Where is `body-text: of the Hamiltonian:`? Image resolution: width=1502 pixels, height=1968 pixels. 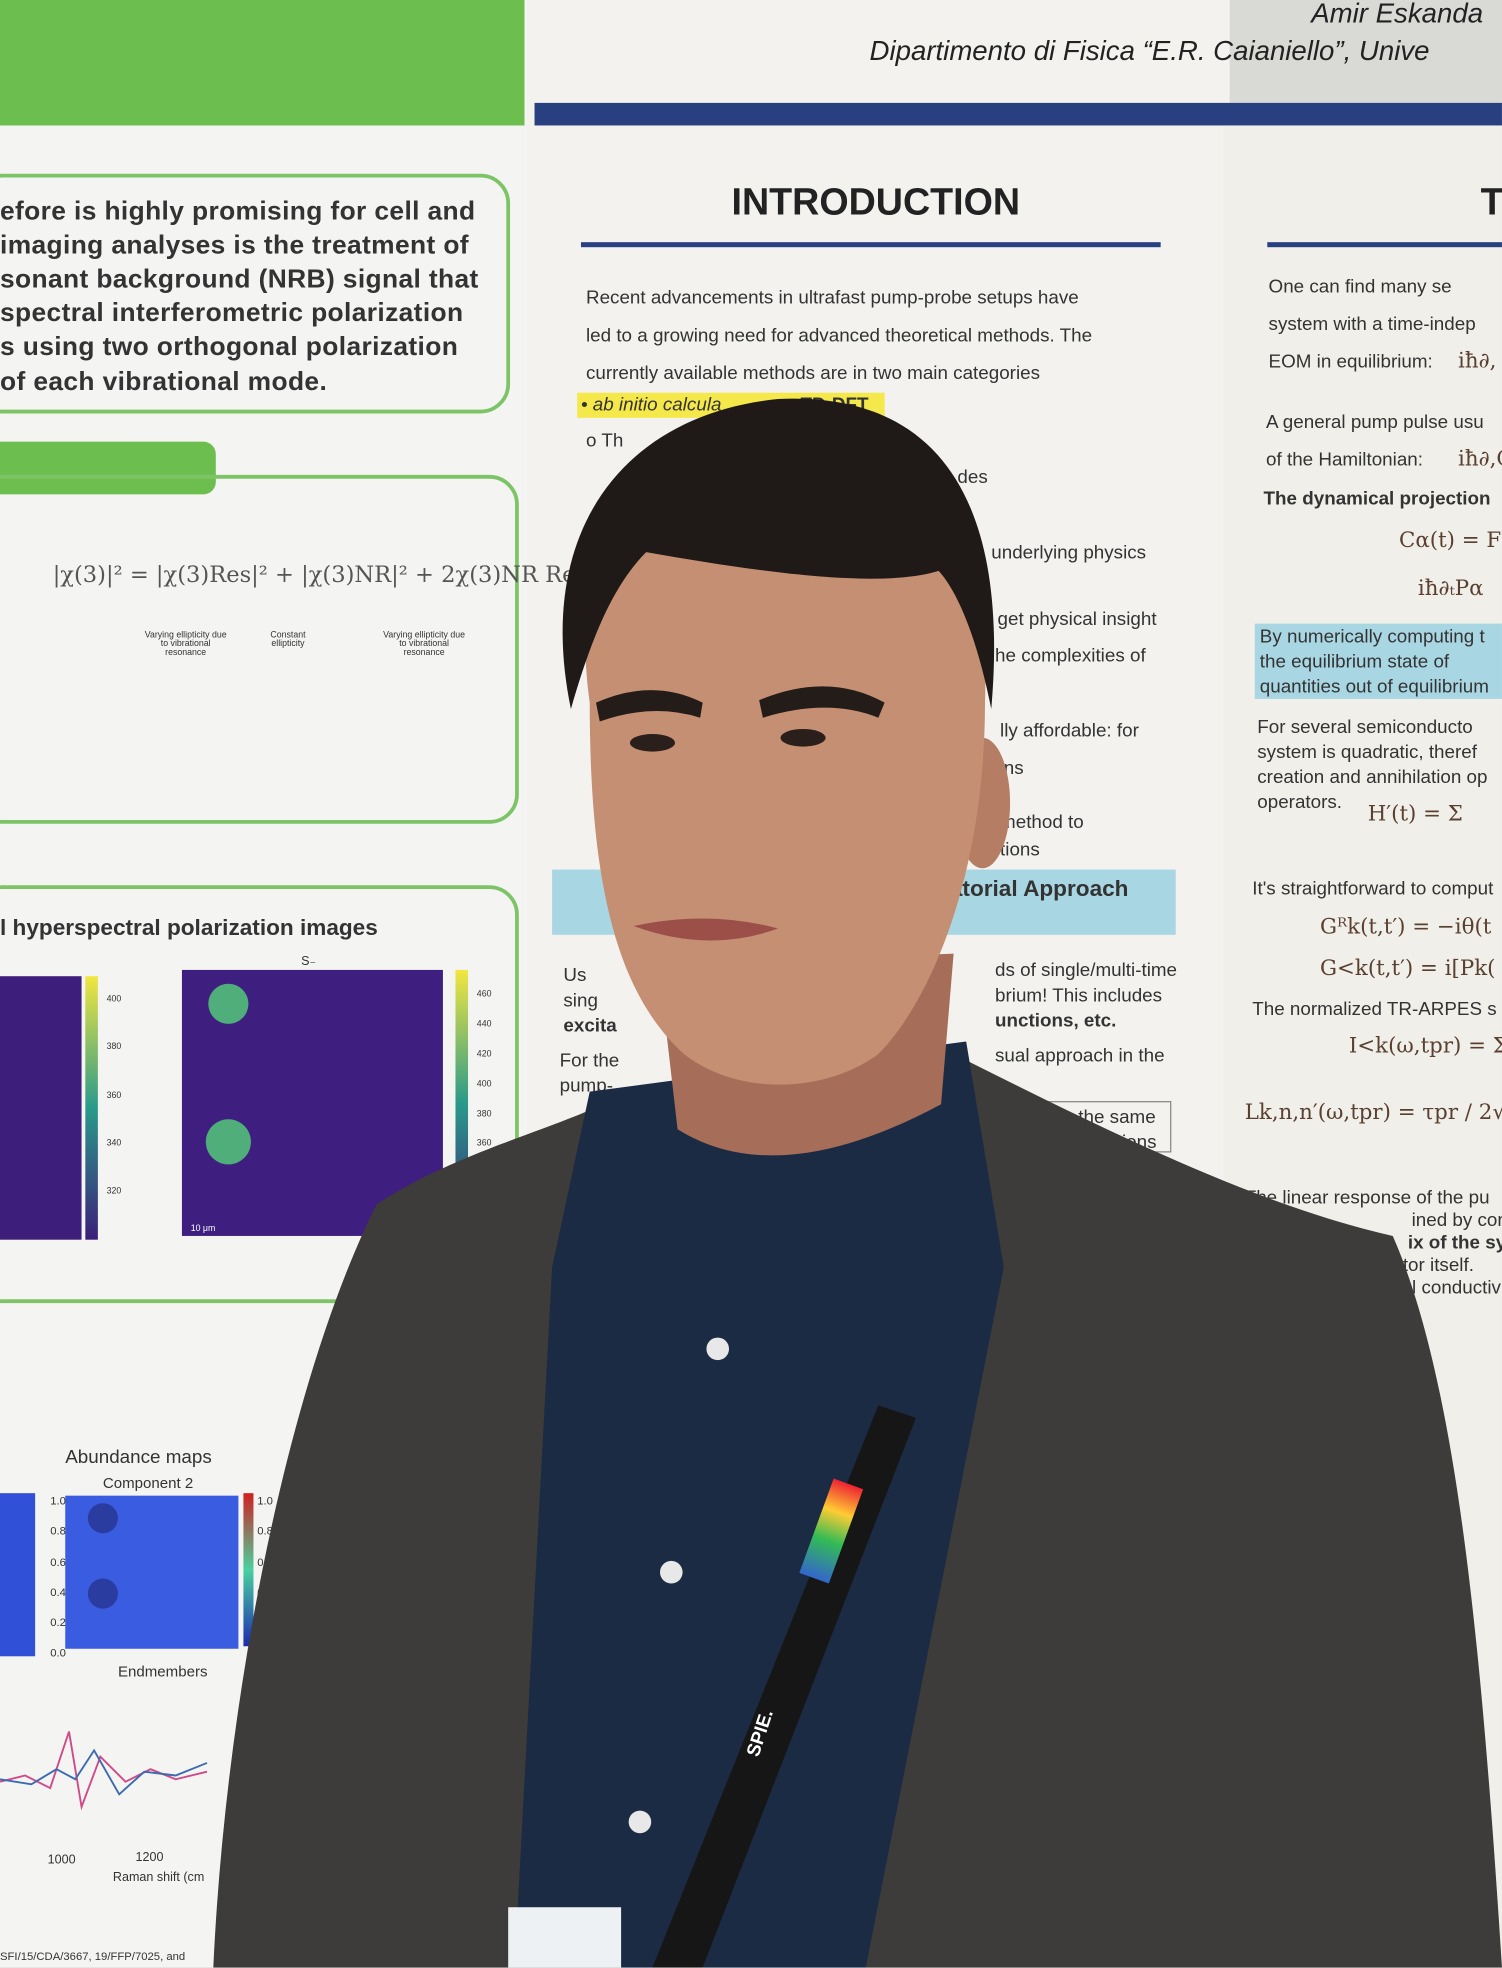 body-text: of the Hamiltonian: is located at coordinates (1344, 459).